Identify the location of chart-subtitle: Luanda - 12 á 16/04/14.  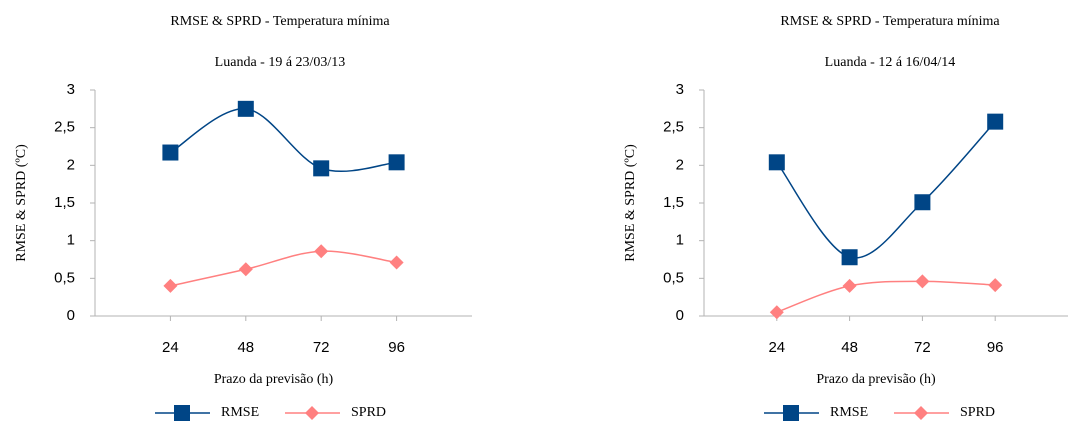
(890, 62).